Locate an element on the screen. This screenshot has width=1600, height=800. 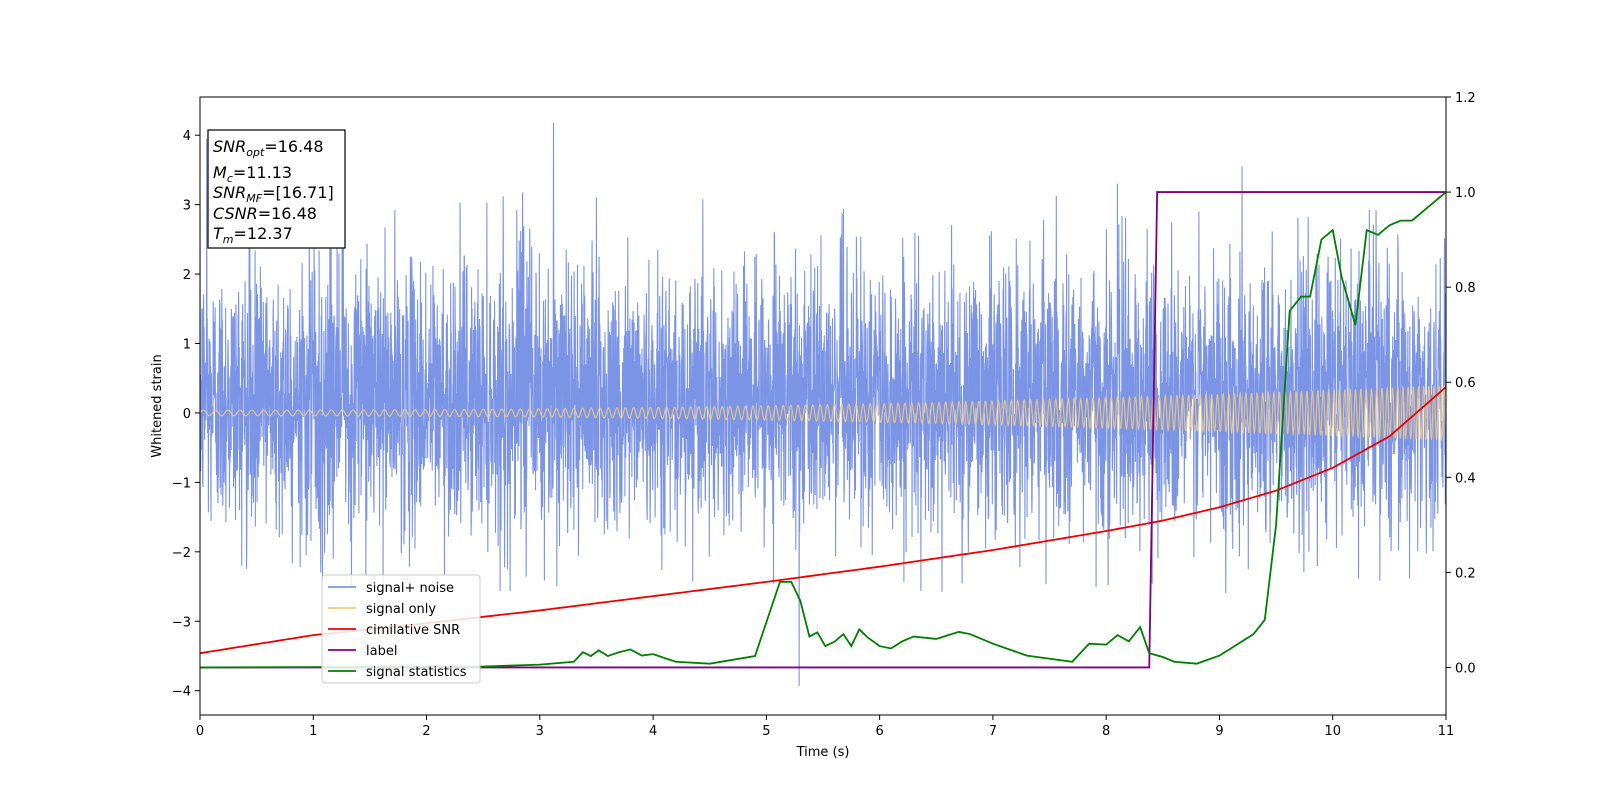
y2-tick-label: 1.2 is located at coordinates (1465, 98).